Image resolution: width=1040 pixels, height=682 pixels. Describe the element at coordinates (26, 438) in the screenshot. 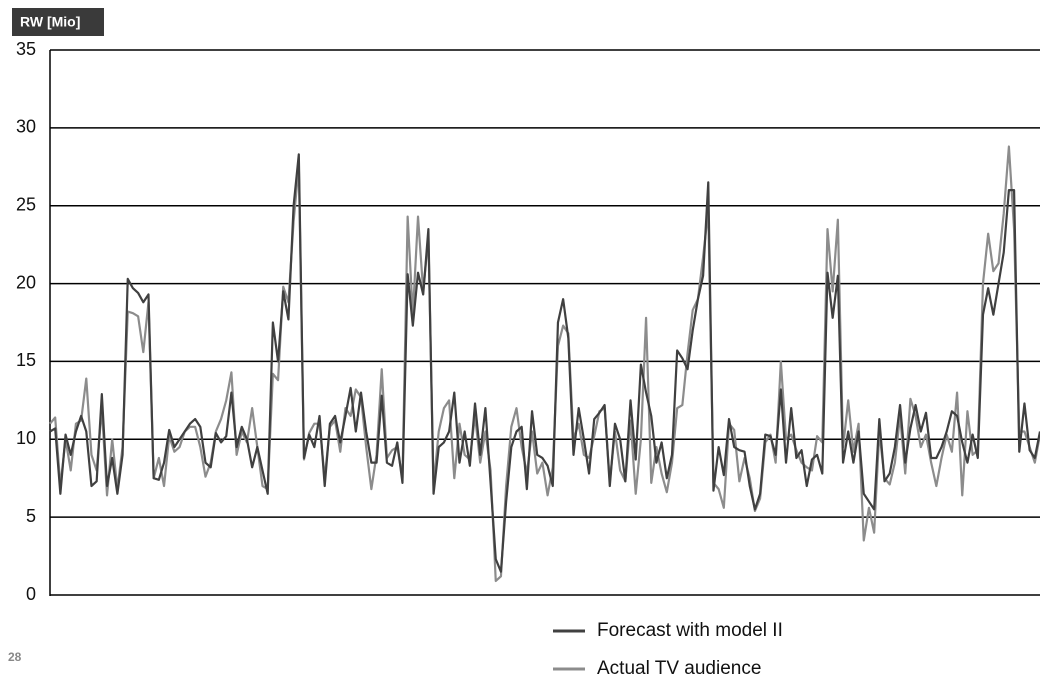

I see `y-tick-label: 10` at that location.